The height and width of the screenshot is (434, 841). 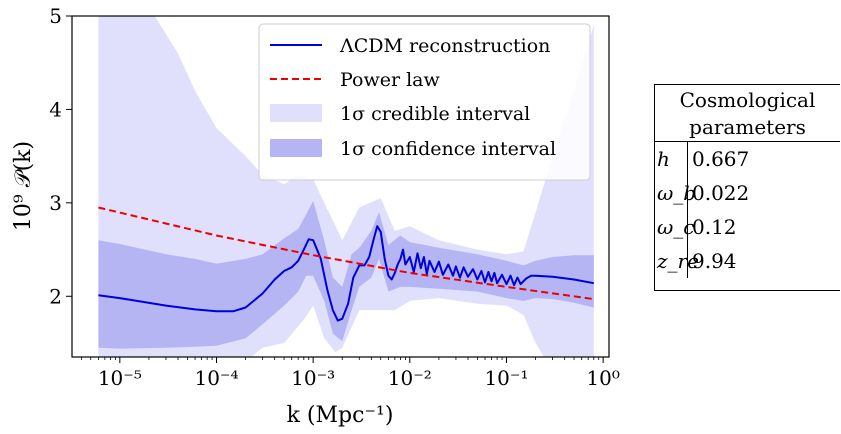 I want to click on param-symbol-h: h, so click(x=671, y=159).